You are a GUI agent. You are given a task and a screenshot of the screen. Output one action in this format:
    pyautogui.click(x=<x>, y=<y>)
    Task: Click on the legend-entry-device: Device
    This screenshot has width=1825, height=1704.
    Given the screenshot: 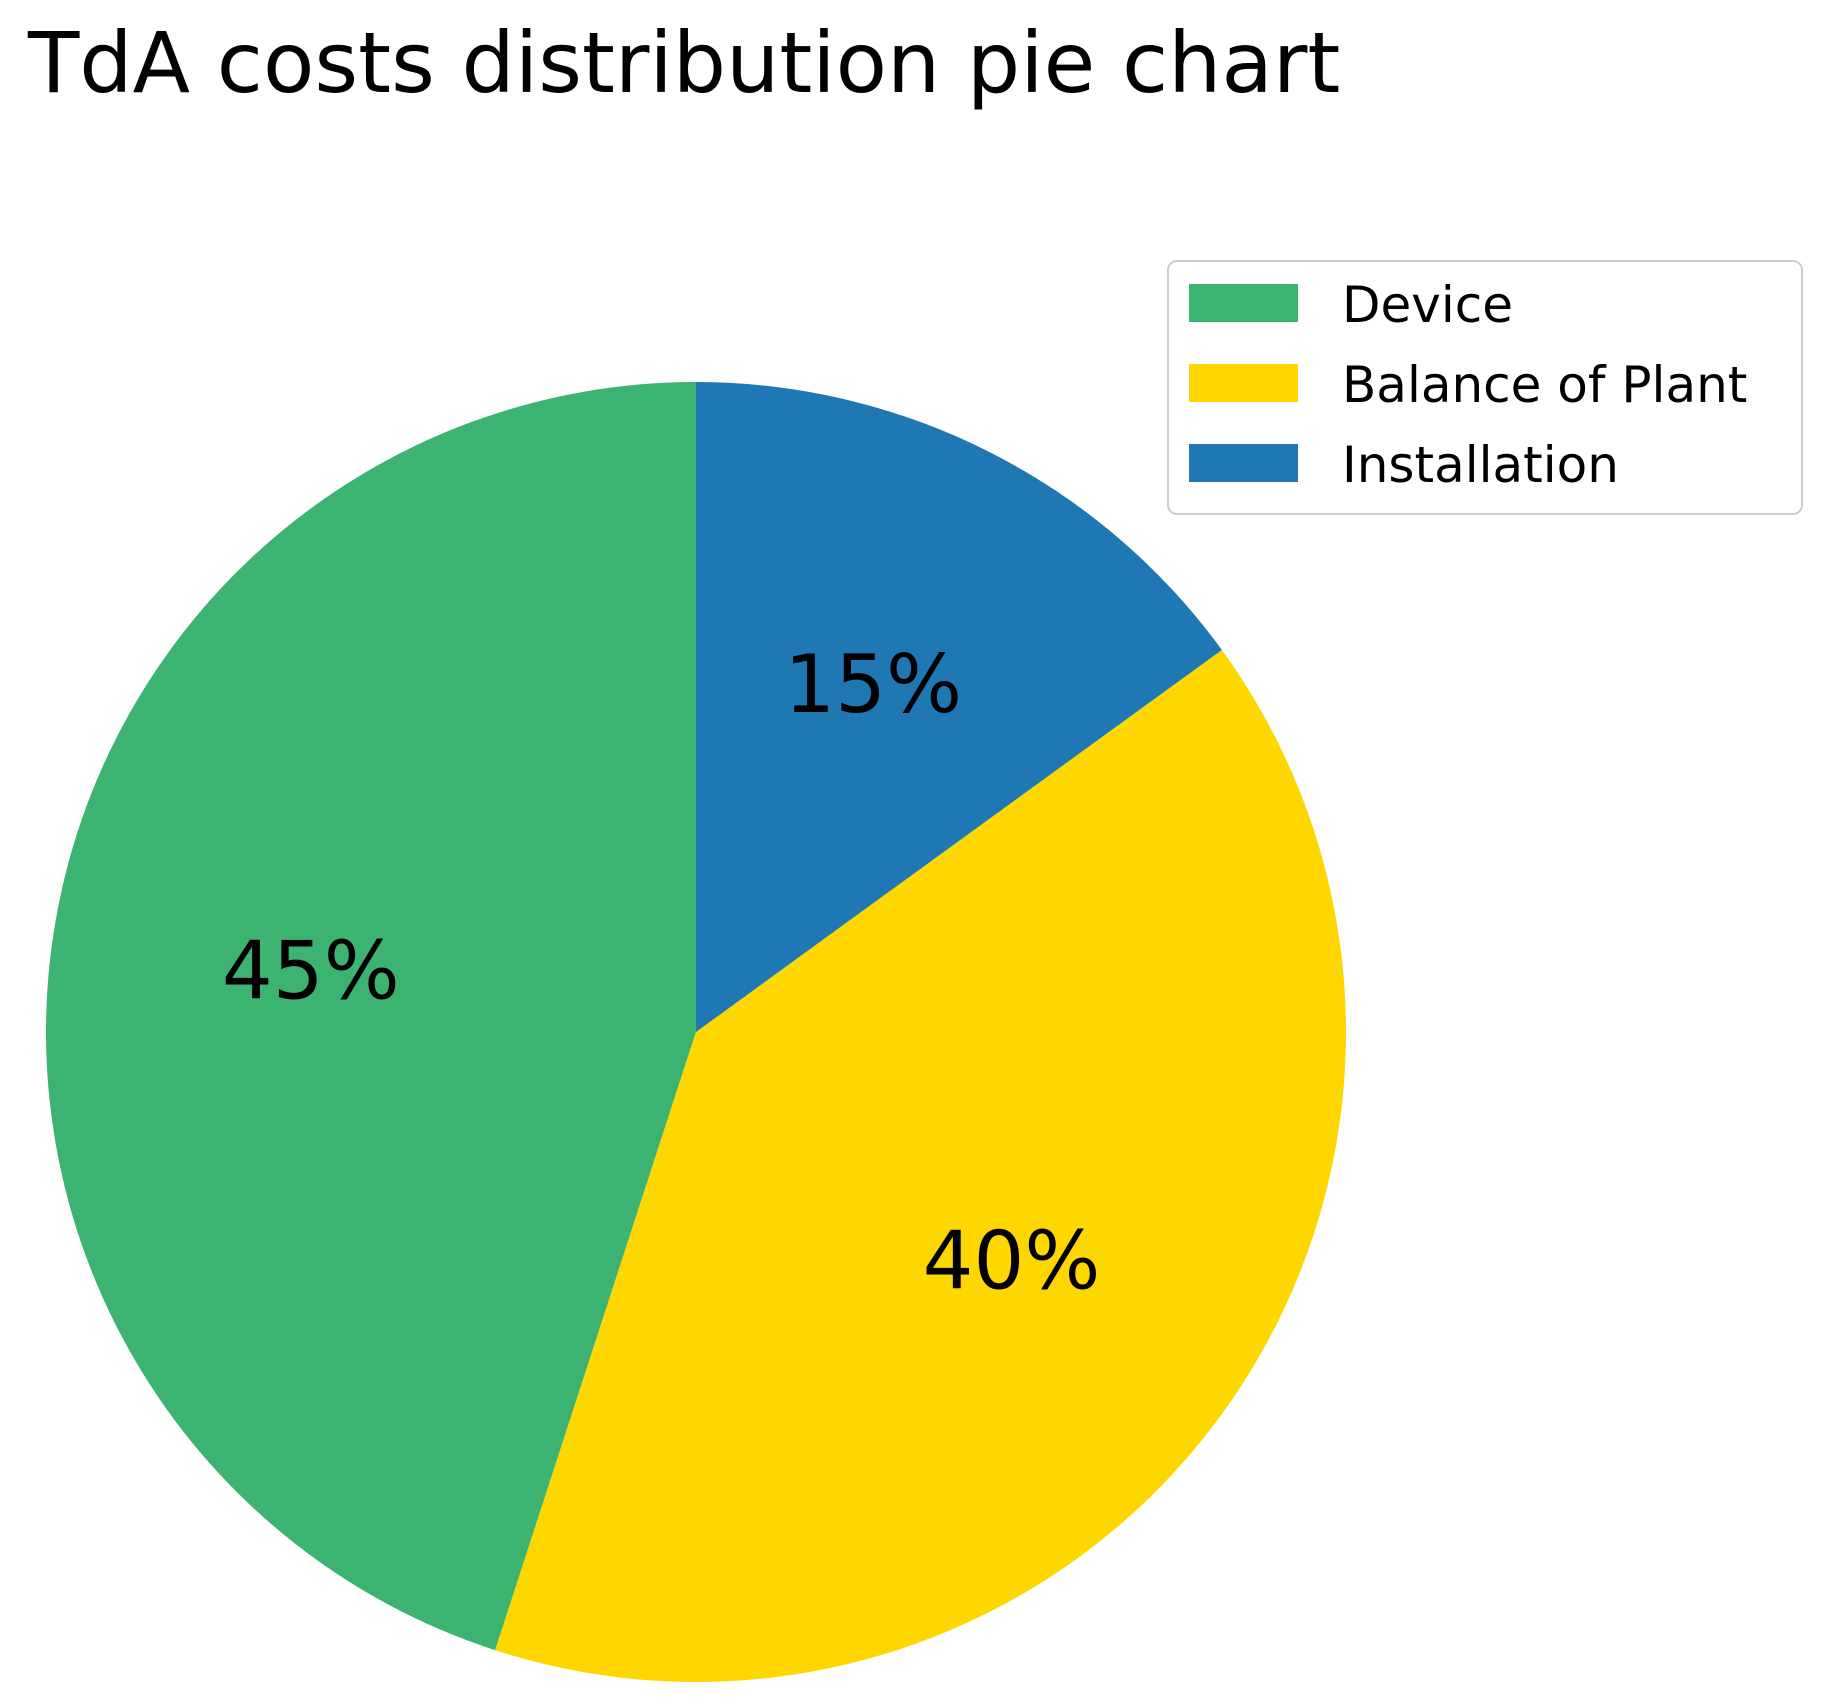 What is the action you would take?
    pyautogui.click(x=1351, y=305)
    